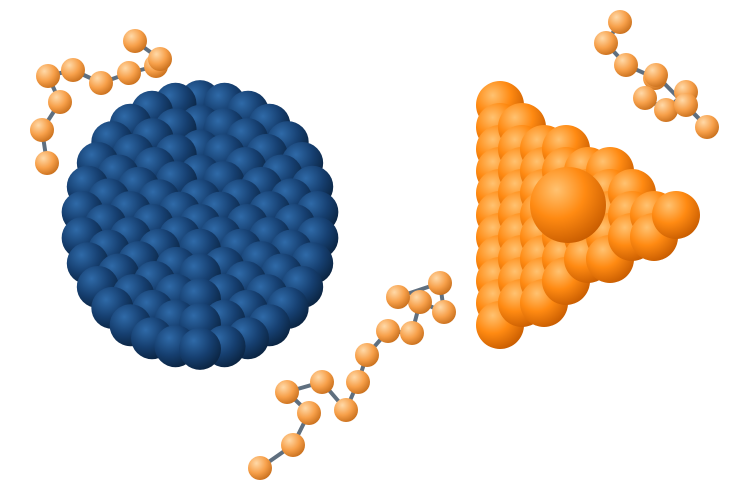 The height and width of the screenshot is (500, 750). What do you see at coordinates (101, 102) in the screenshot?
I see `ligand-chain-top-left` at bounding box center [101, 102].